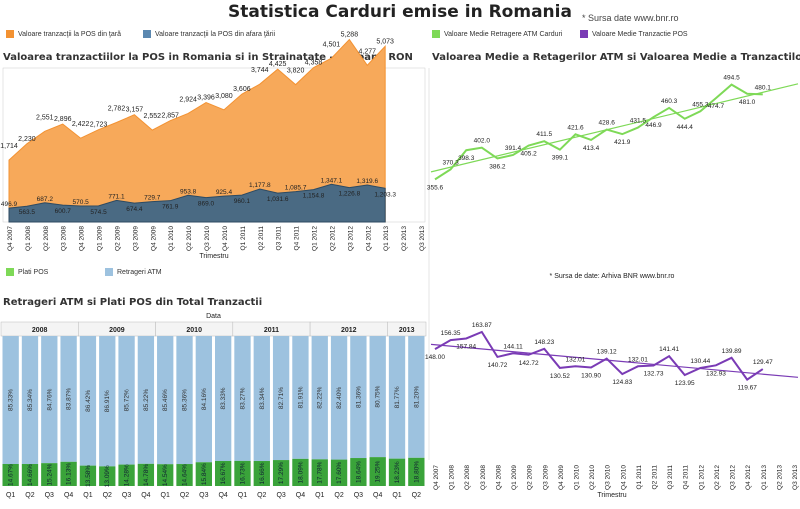 This screenshot has width=800, height=509. I want to click on area-x-tick-label: Q3 2008, so click(64, 238).